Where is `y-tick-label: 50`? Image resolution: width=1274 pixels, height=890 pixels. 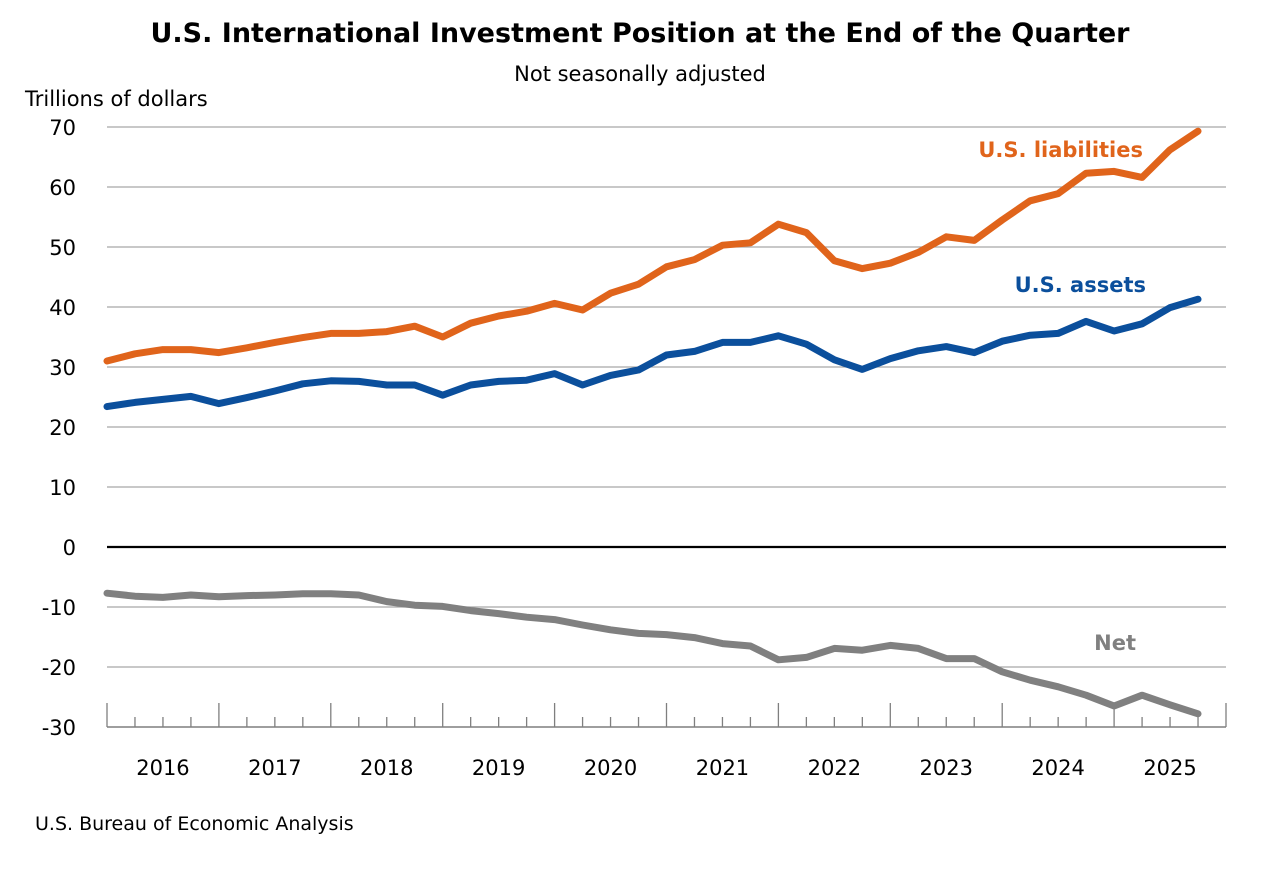 y-tick-label: 50 is located at coordinates (62, 248).